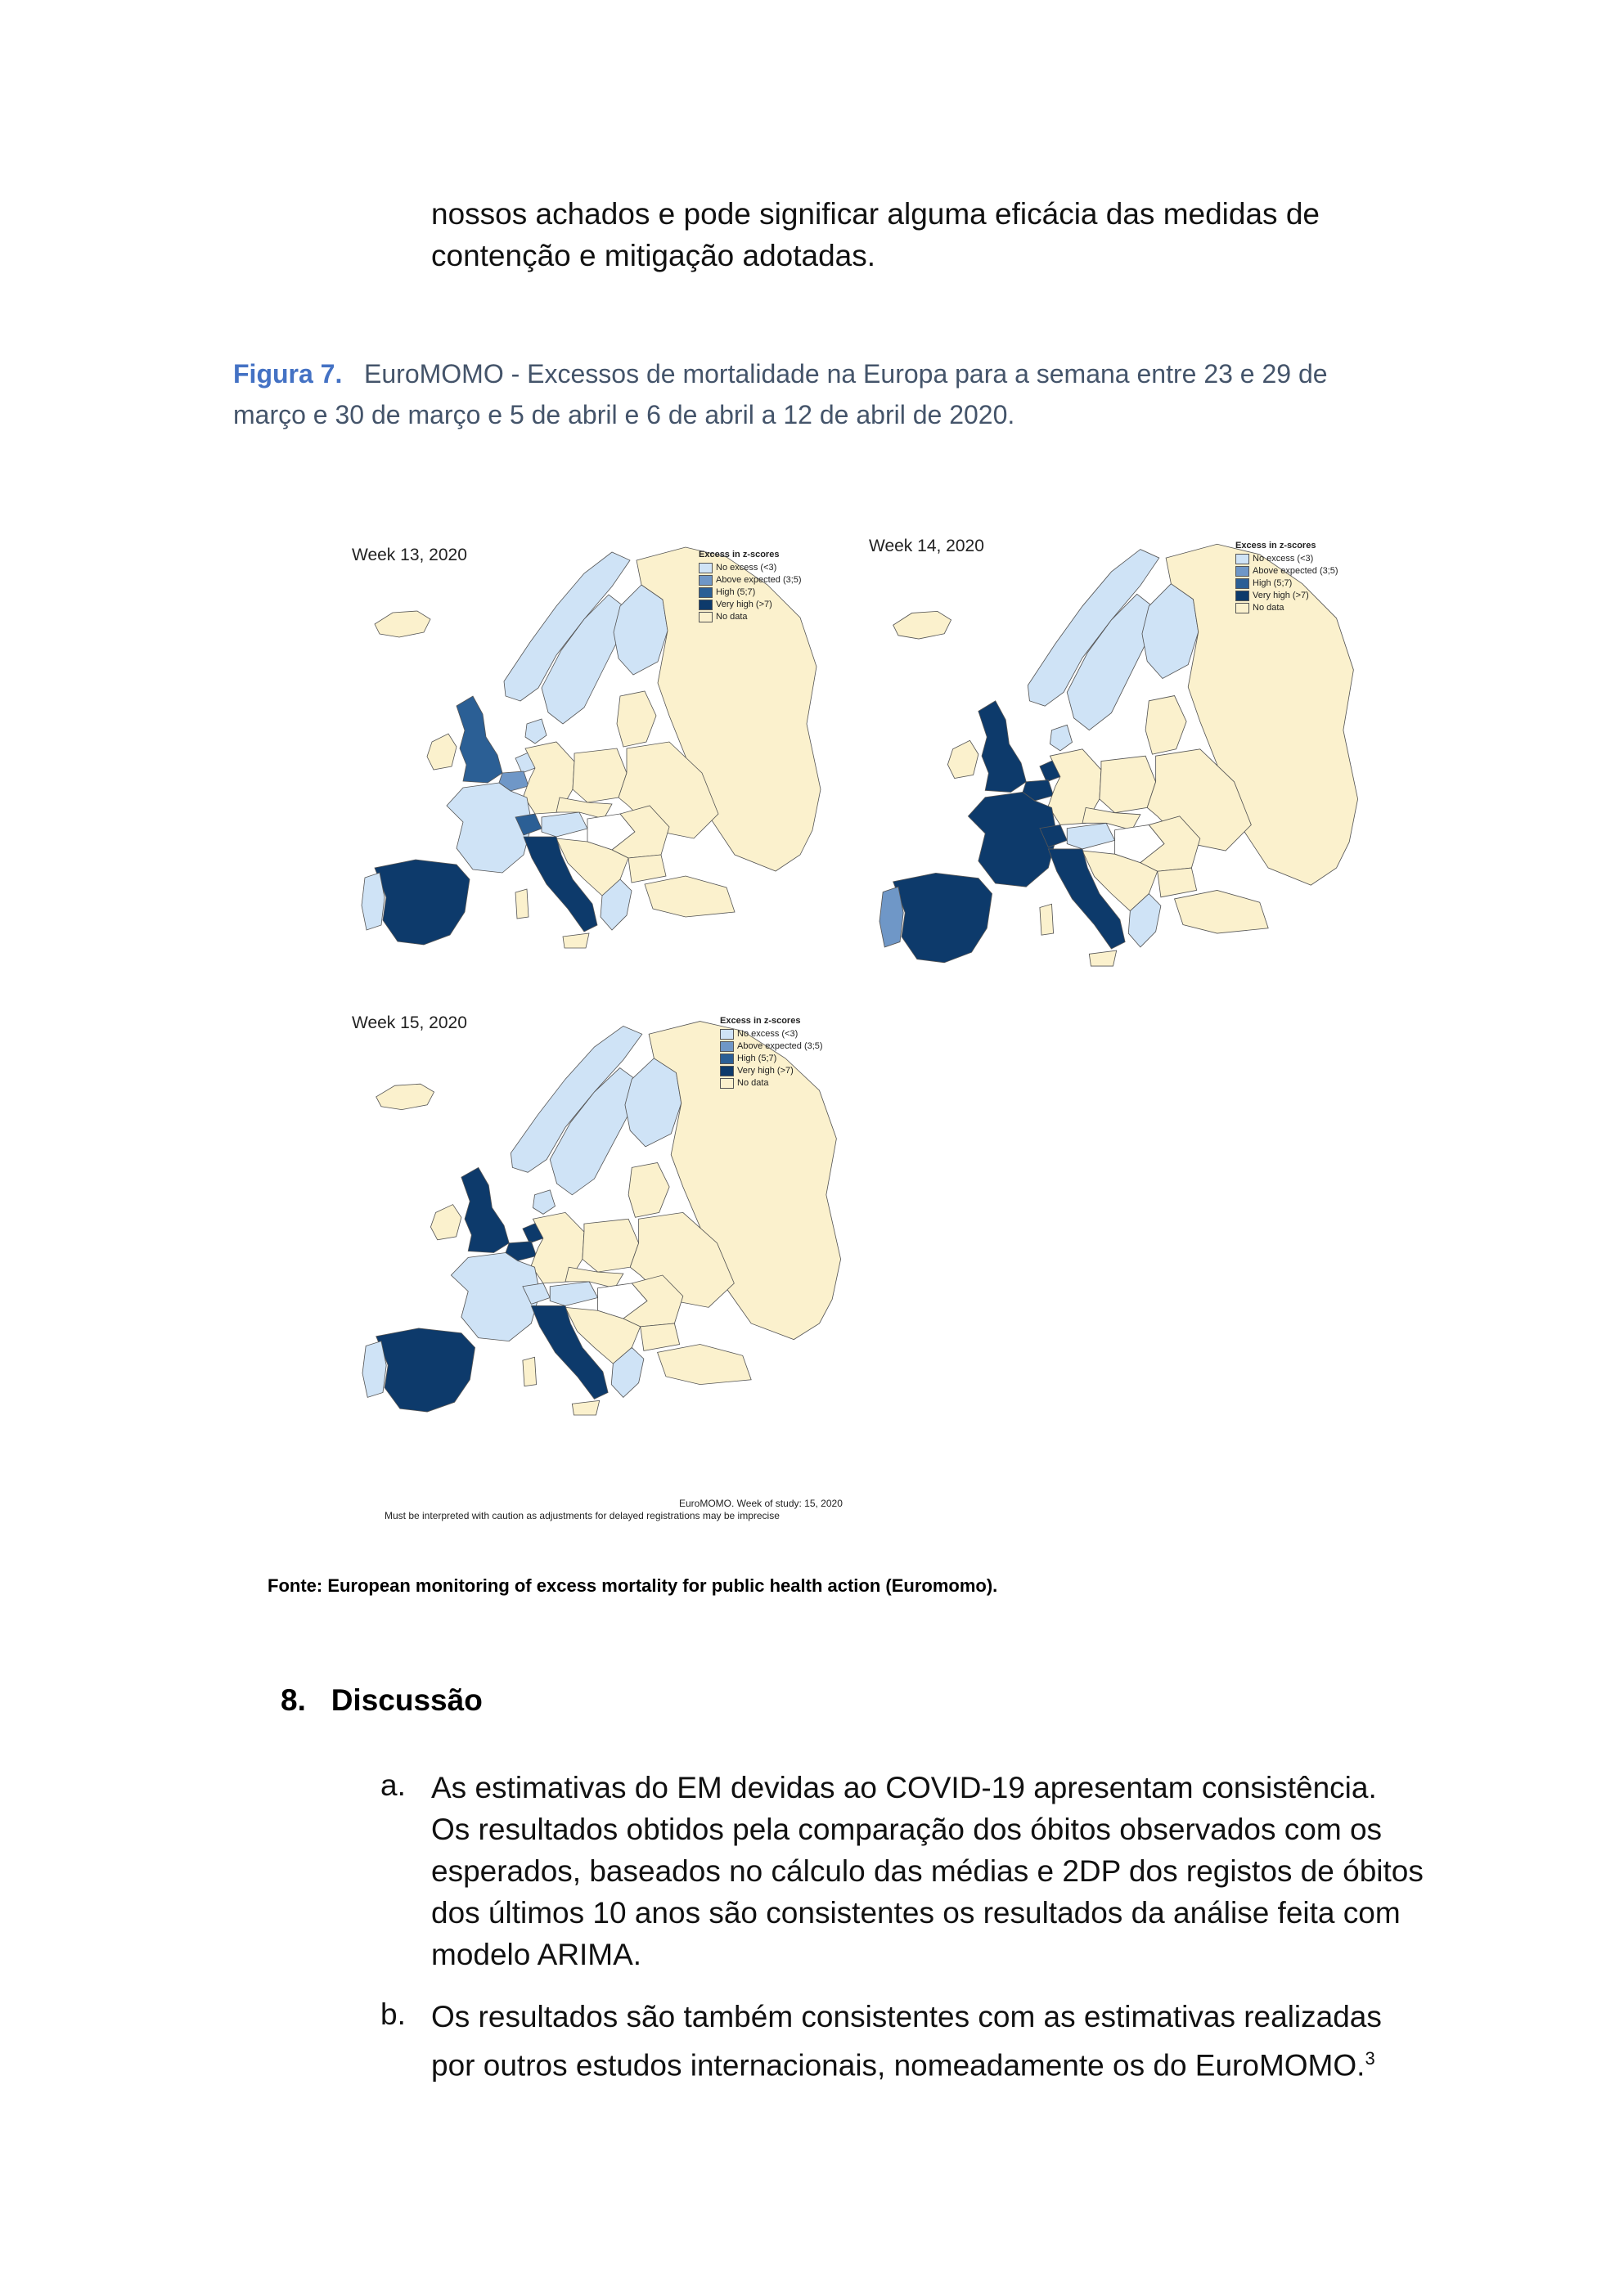 The height and width of the screenshot is (2296, 1624). Describe the element at coordinates (926, 546) in the screenshot. I see `map-title: Week 14, 2020` at that location.